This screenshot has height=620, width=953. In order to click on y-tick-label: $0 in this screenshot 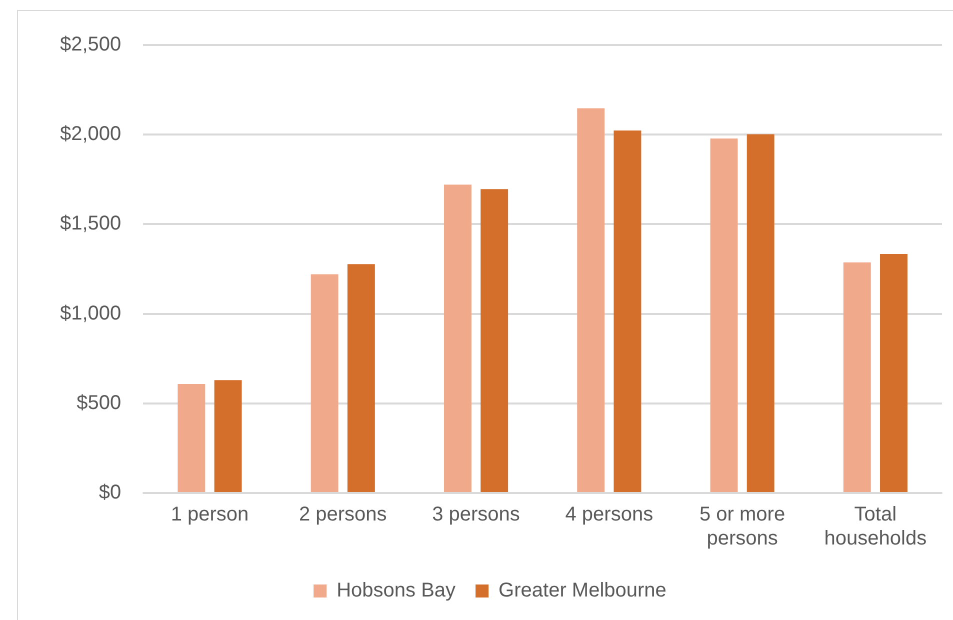, I will do `click(110, 493)`.